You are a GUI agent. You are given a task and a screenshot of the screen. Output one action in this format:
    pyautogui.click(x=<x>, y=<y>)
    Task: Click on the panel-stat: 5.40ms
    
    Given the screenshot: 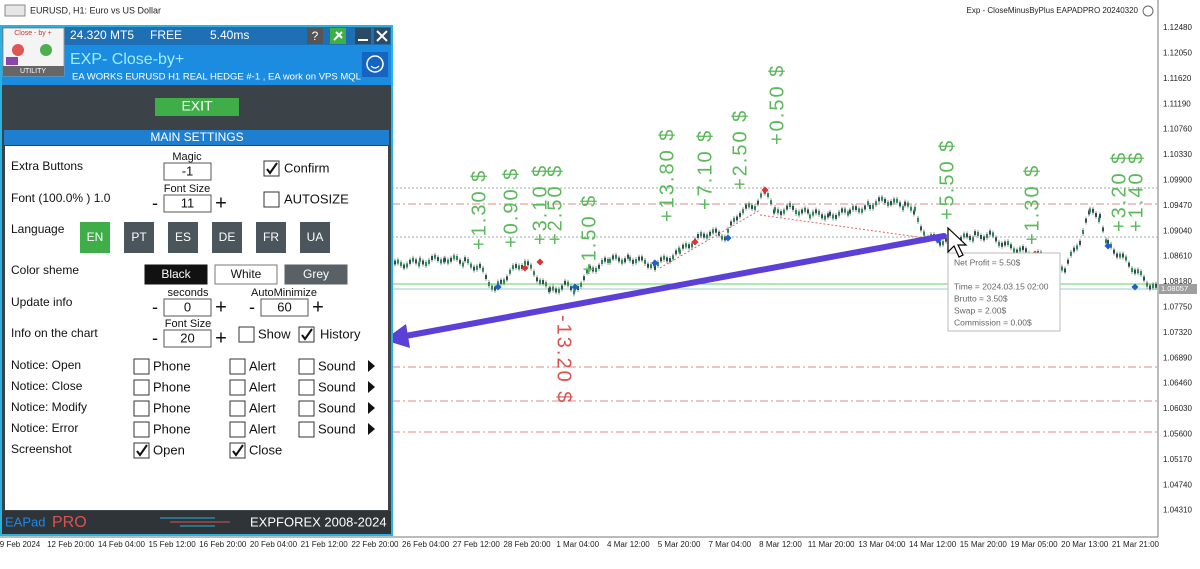 What is the action you would take?
    pyautogui.click(x=229, y=35)
    